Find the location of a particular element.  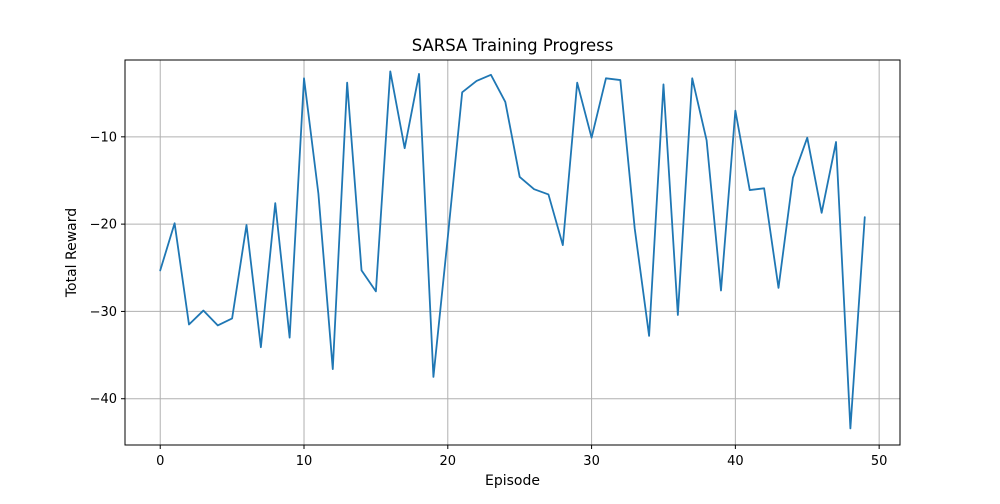

chart-title: SARSA Training Progress is located at coordinates (513, 45).